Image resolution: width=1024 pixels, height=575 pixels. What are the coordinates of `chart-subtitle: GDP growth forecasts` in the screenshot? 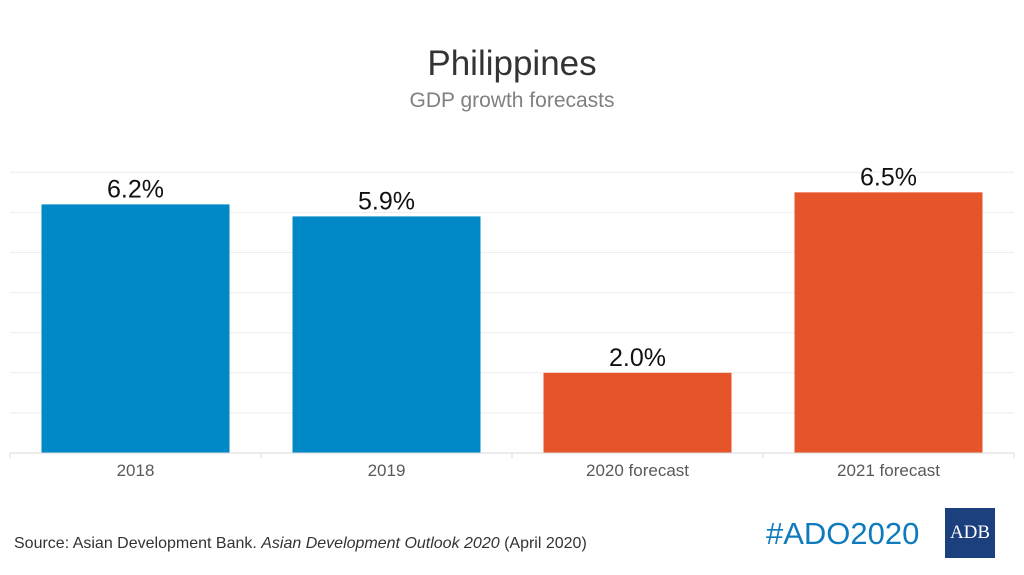 It's located at (512, 100).